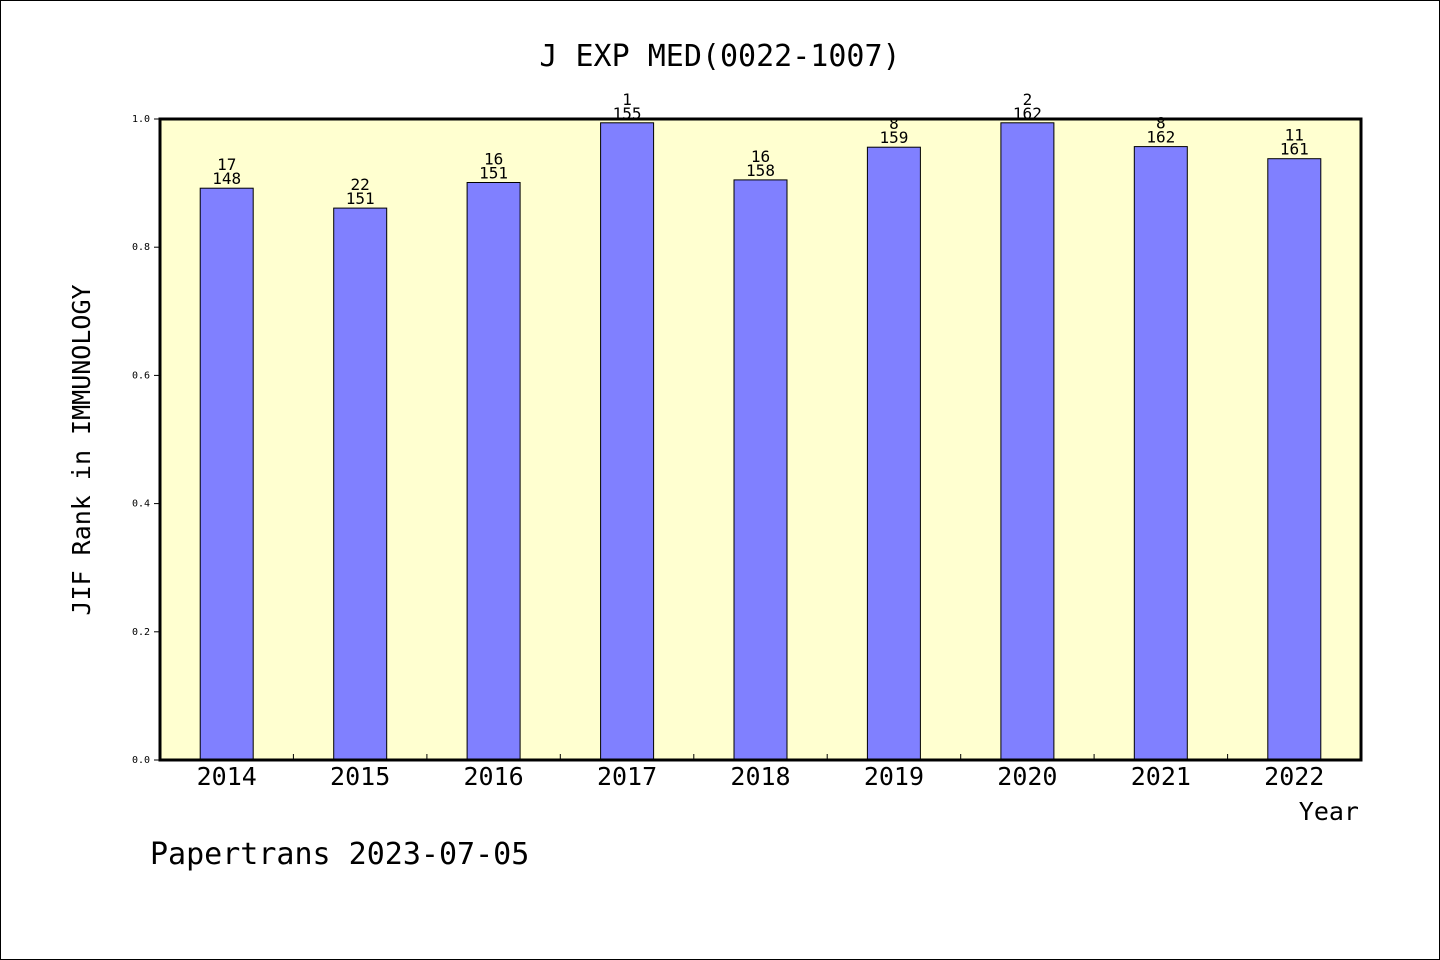 This screenshot has width=1440, height=960. Describe the element at coordinates (494, 776) in the screenshot. I see `x-tick-label: 2016` at that location.